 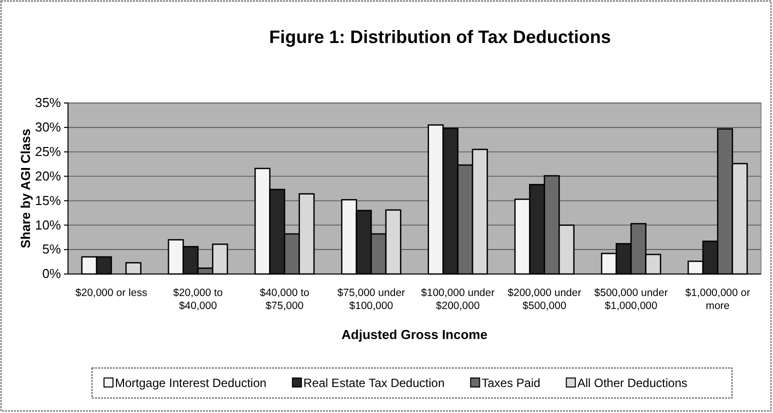 I want to click on y-tick-label: 30%, so click(x=48, y=127).